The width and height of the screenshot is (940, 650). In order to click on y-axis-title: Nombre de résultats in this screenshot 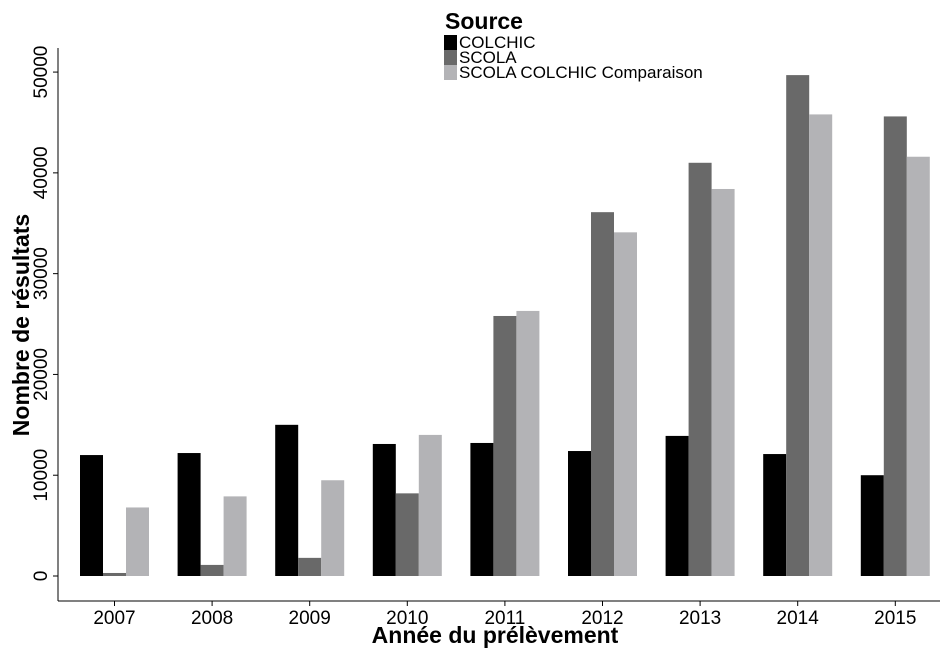, I will do `click(21, 325)`.